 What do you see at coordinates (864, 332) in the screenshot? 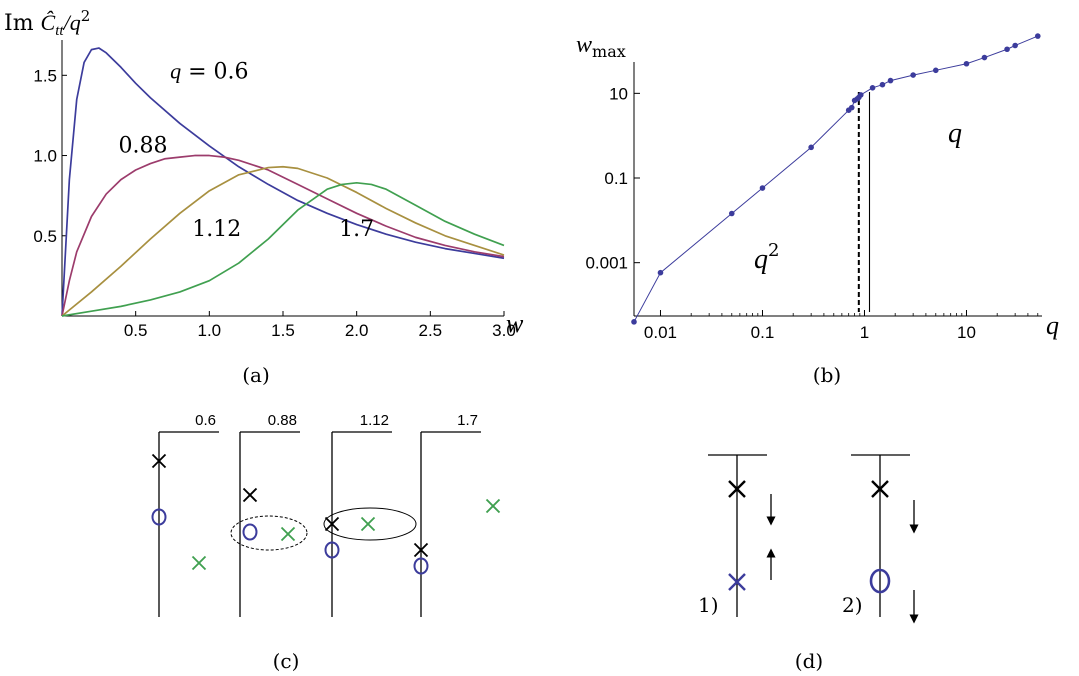
I see `panel-b-x-tick-label: 1` at bounding box center [864, 332].